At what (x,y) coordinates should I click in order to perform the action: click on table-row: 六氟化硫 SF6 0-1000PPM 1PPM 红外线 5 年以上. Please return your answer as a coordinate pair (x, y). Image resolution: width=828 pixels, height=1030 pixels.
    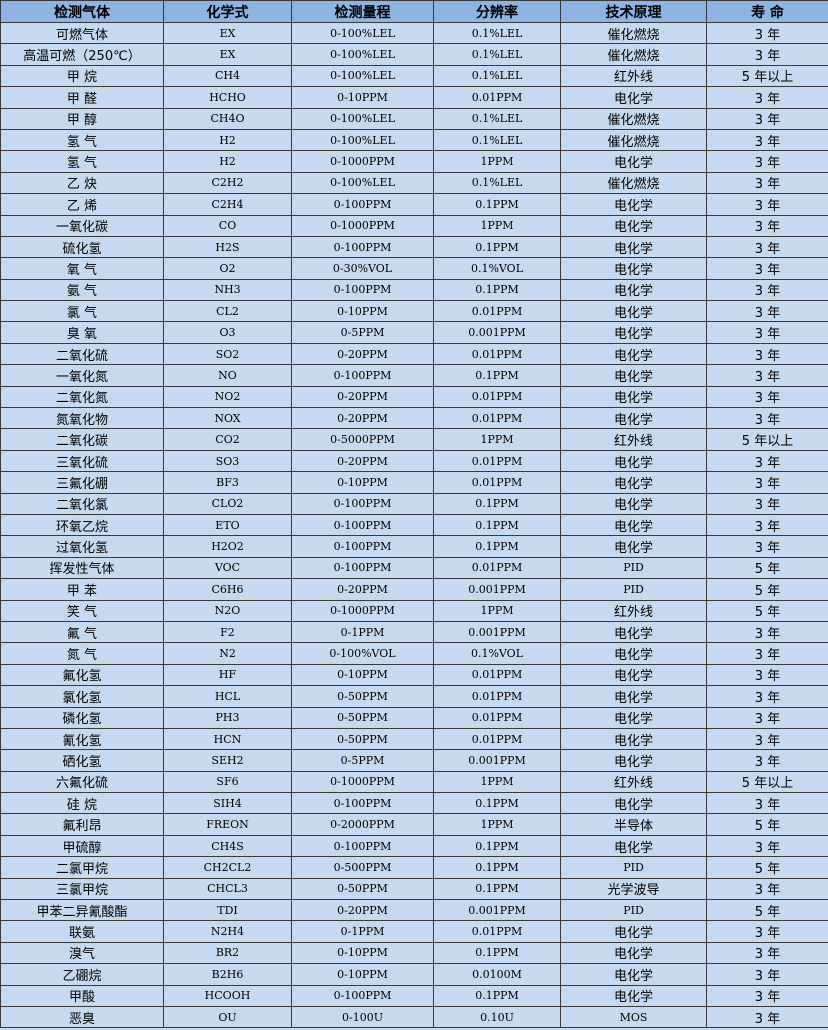
    Looking at the image, I should click on (414, 782).